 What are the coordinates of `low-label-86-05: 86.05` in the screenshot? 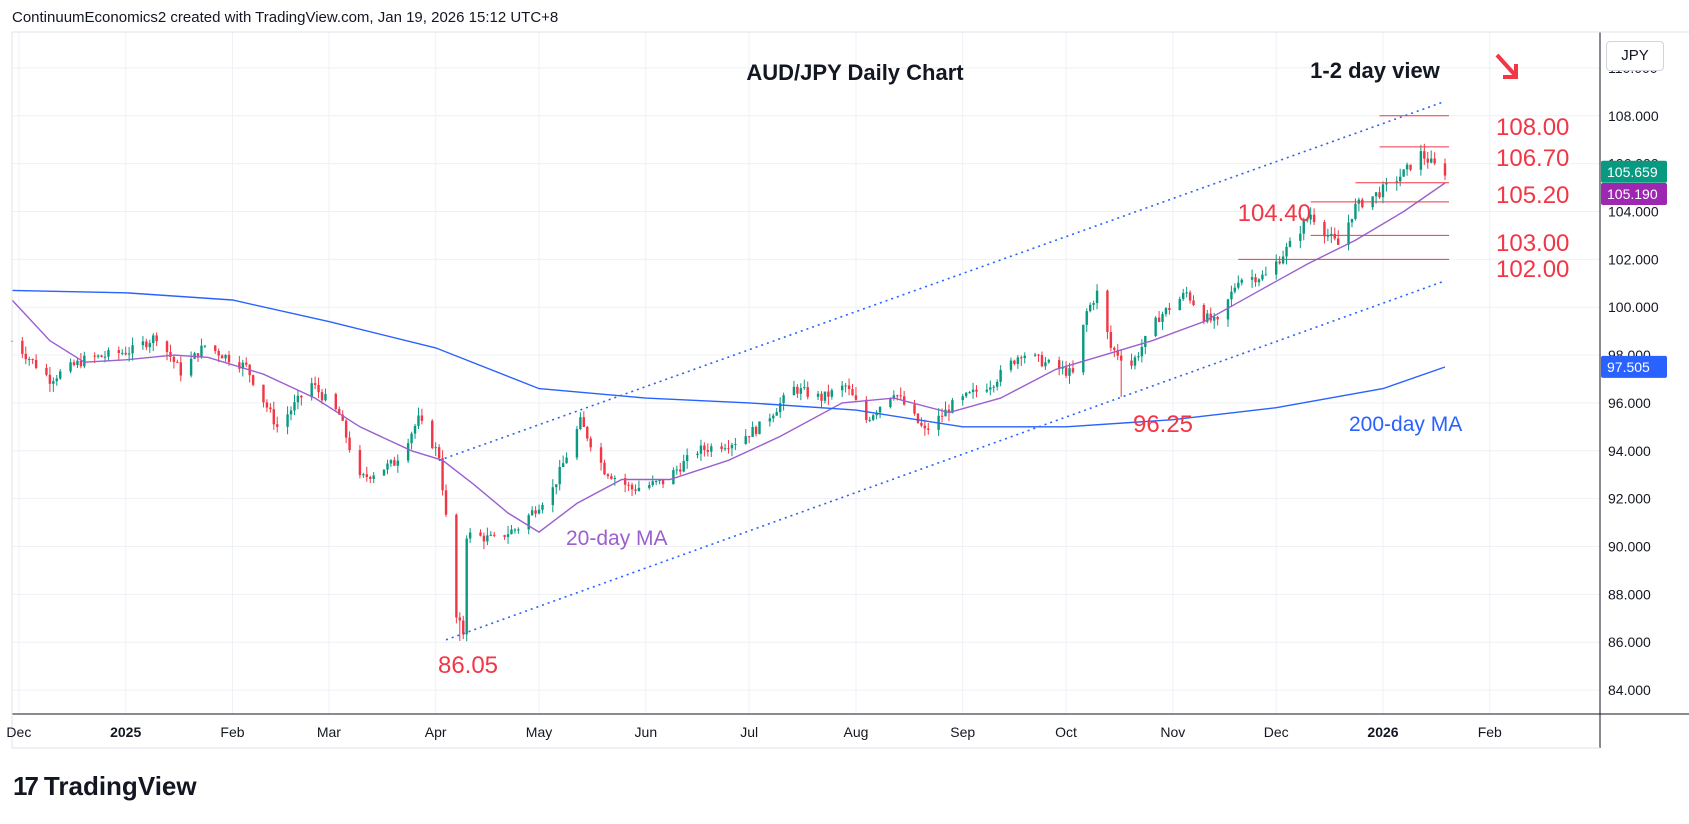 It's located at (468, 665).